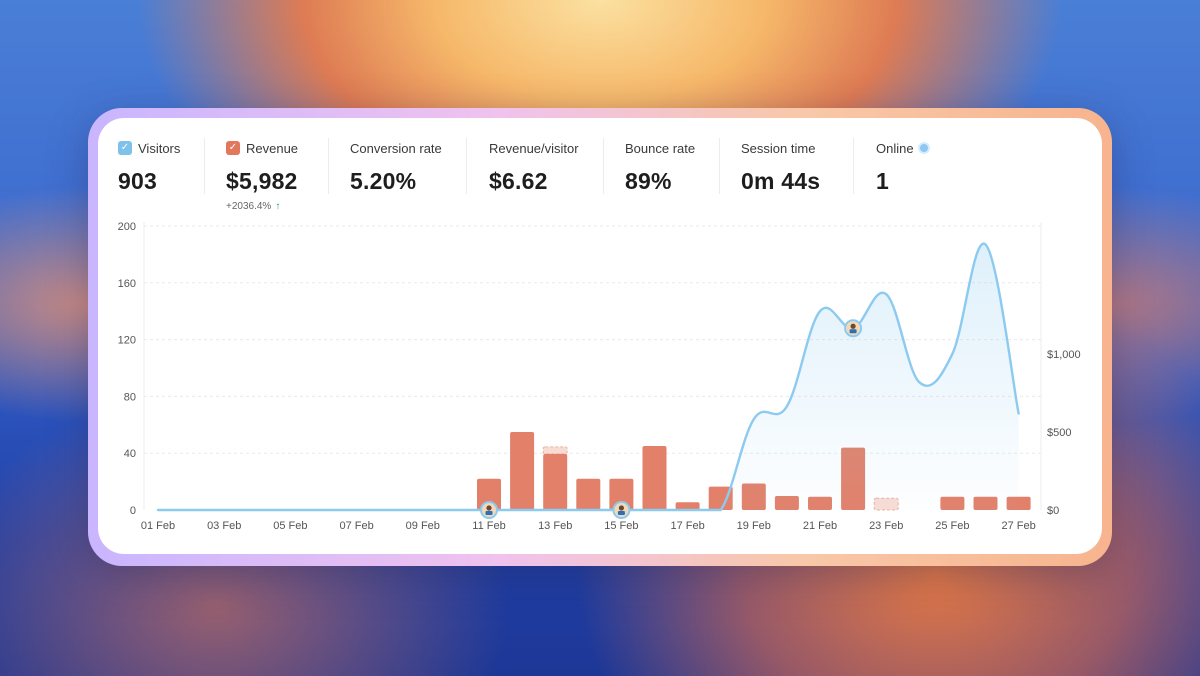  Describe the element at coordinates (159, 148) in the screenshot. I see `visitors-label: Visitors` at that location.